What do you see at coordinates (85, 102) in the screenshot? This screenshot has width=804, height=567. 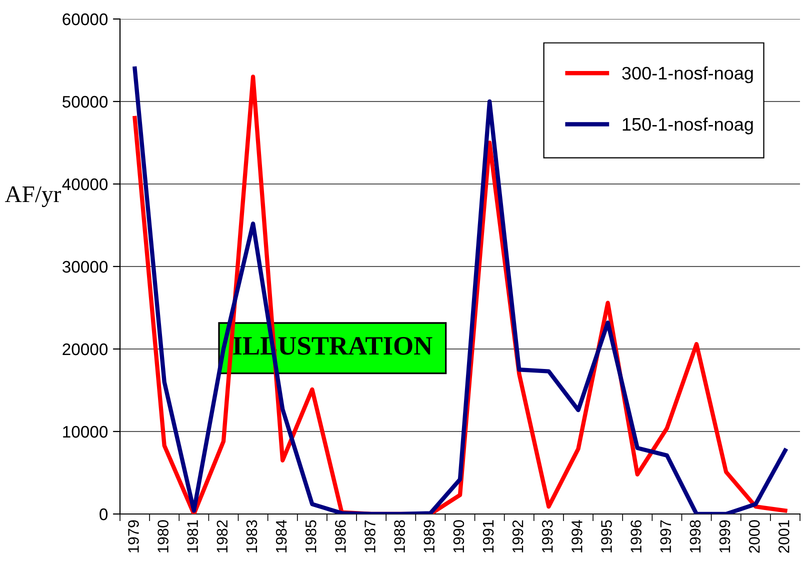 I see `y-tick-label: 50000` at bounding box center [85, 102].